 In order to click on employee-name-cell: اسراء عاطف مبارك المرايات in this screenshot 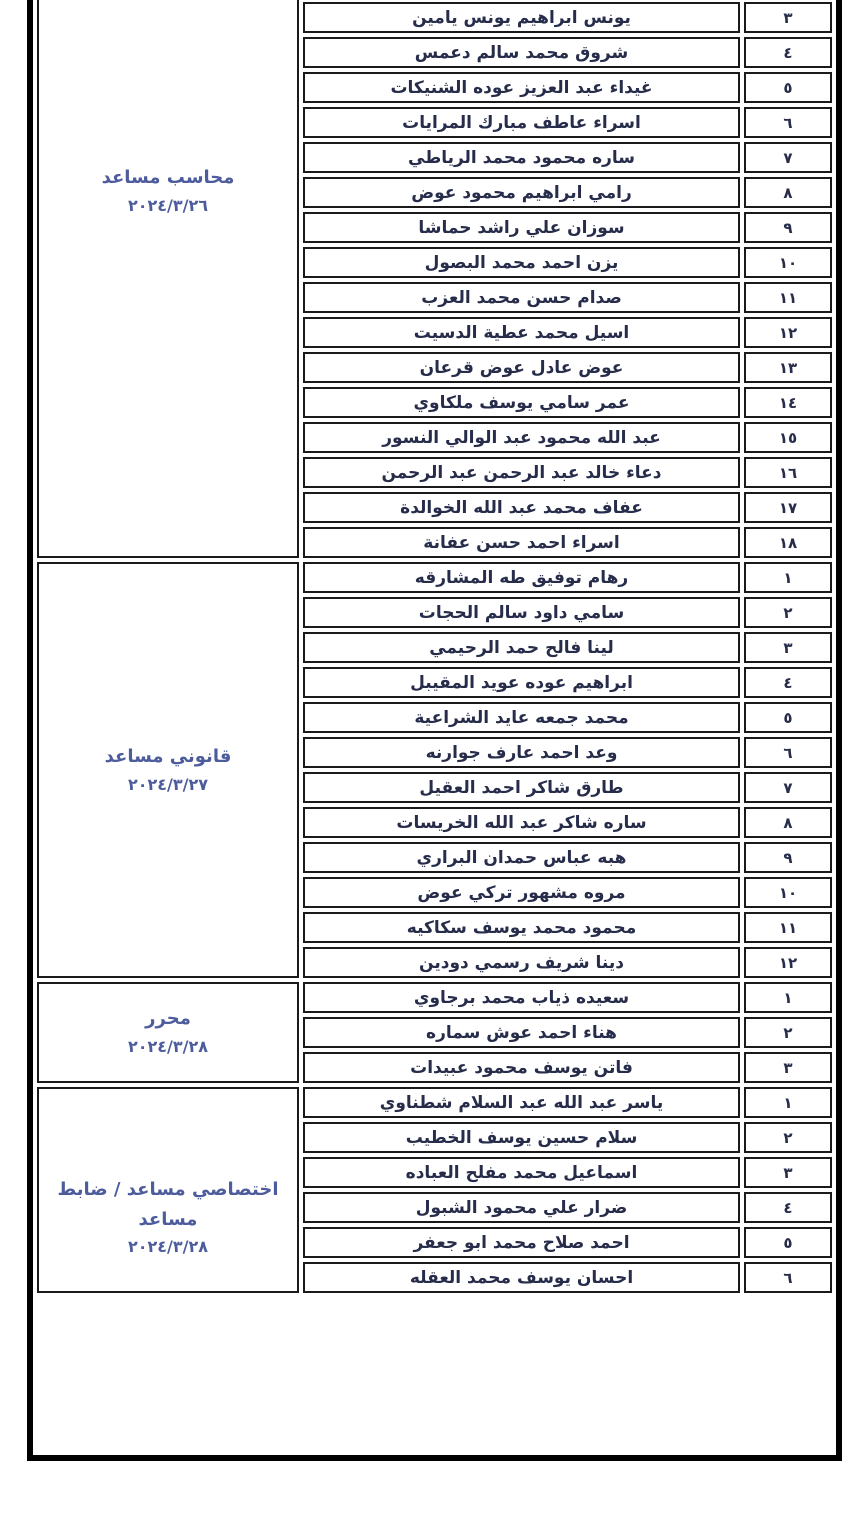, I will do `click(521, 122)`.